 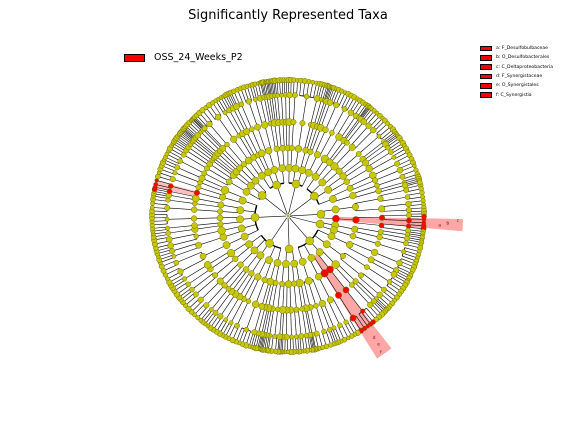 I want to click on clade-letter: b, so click(x=447, y=223).